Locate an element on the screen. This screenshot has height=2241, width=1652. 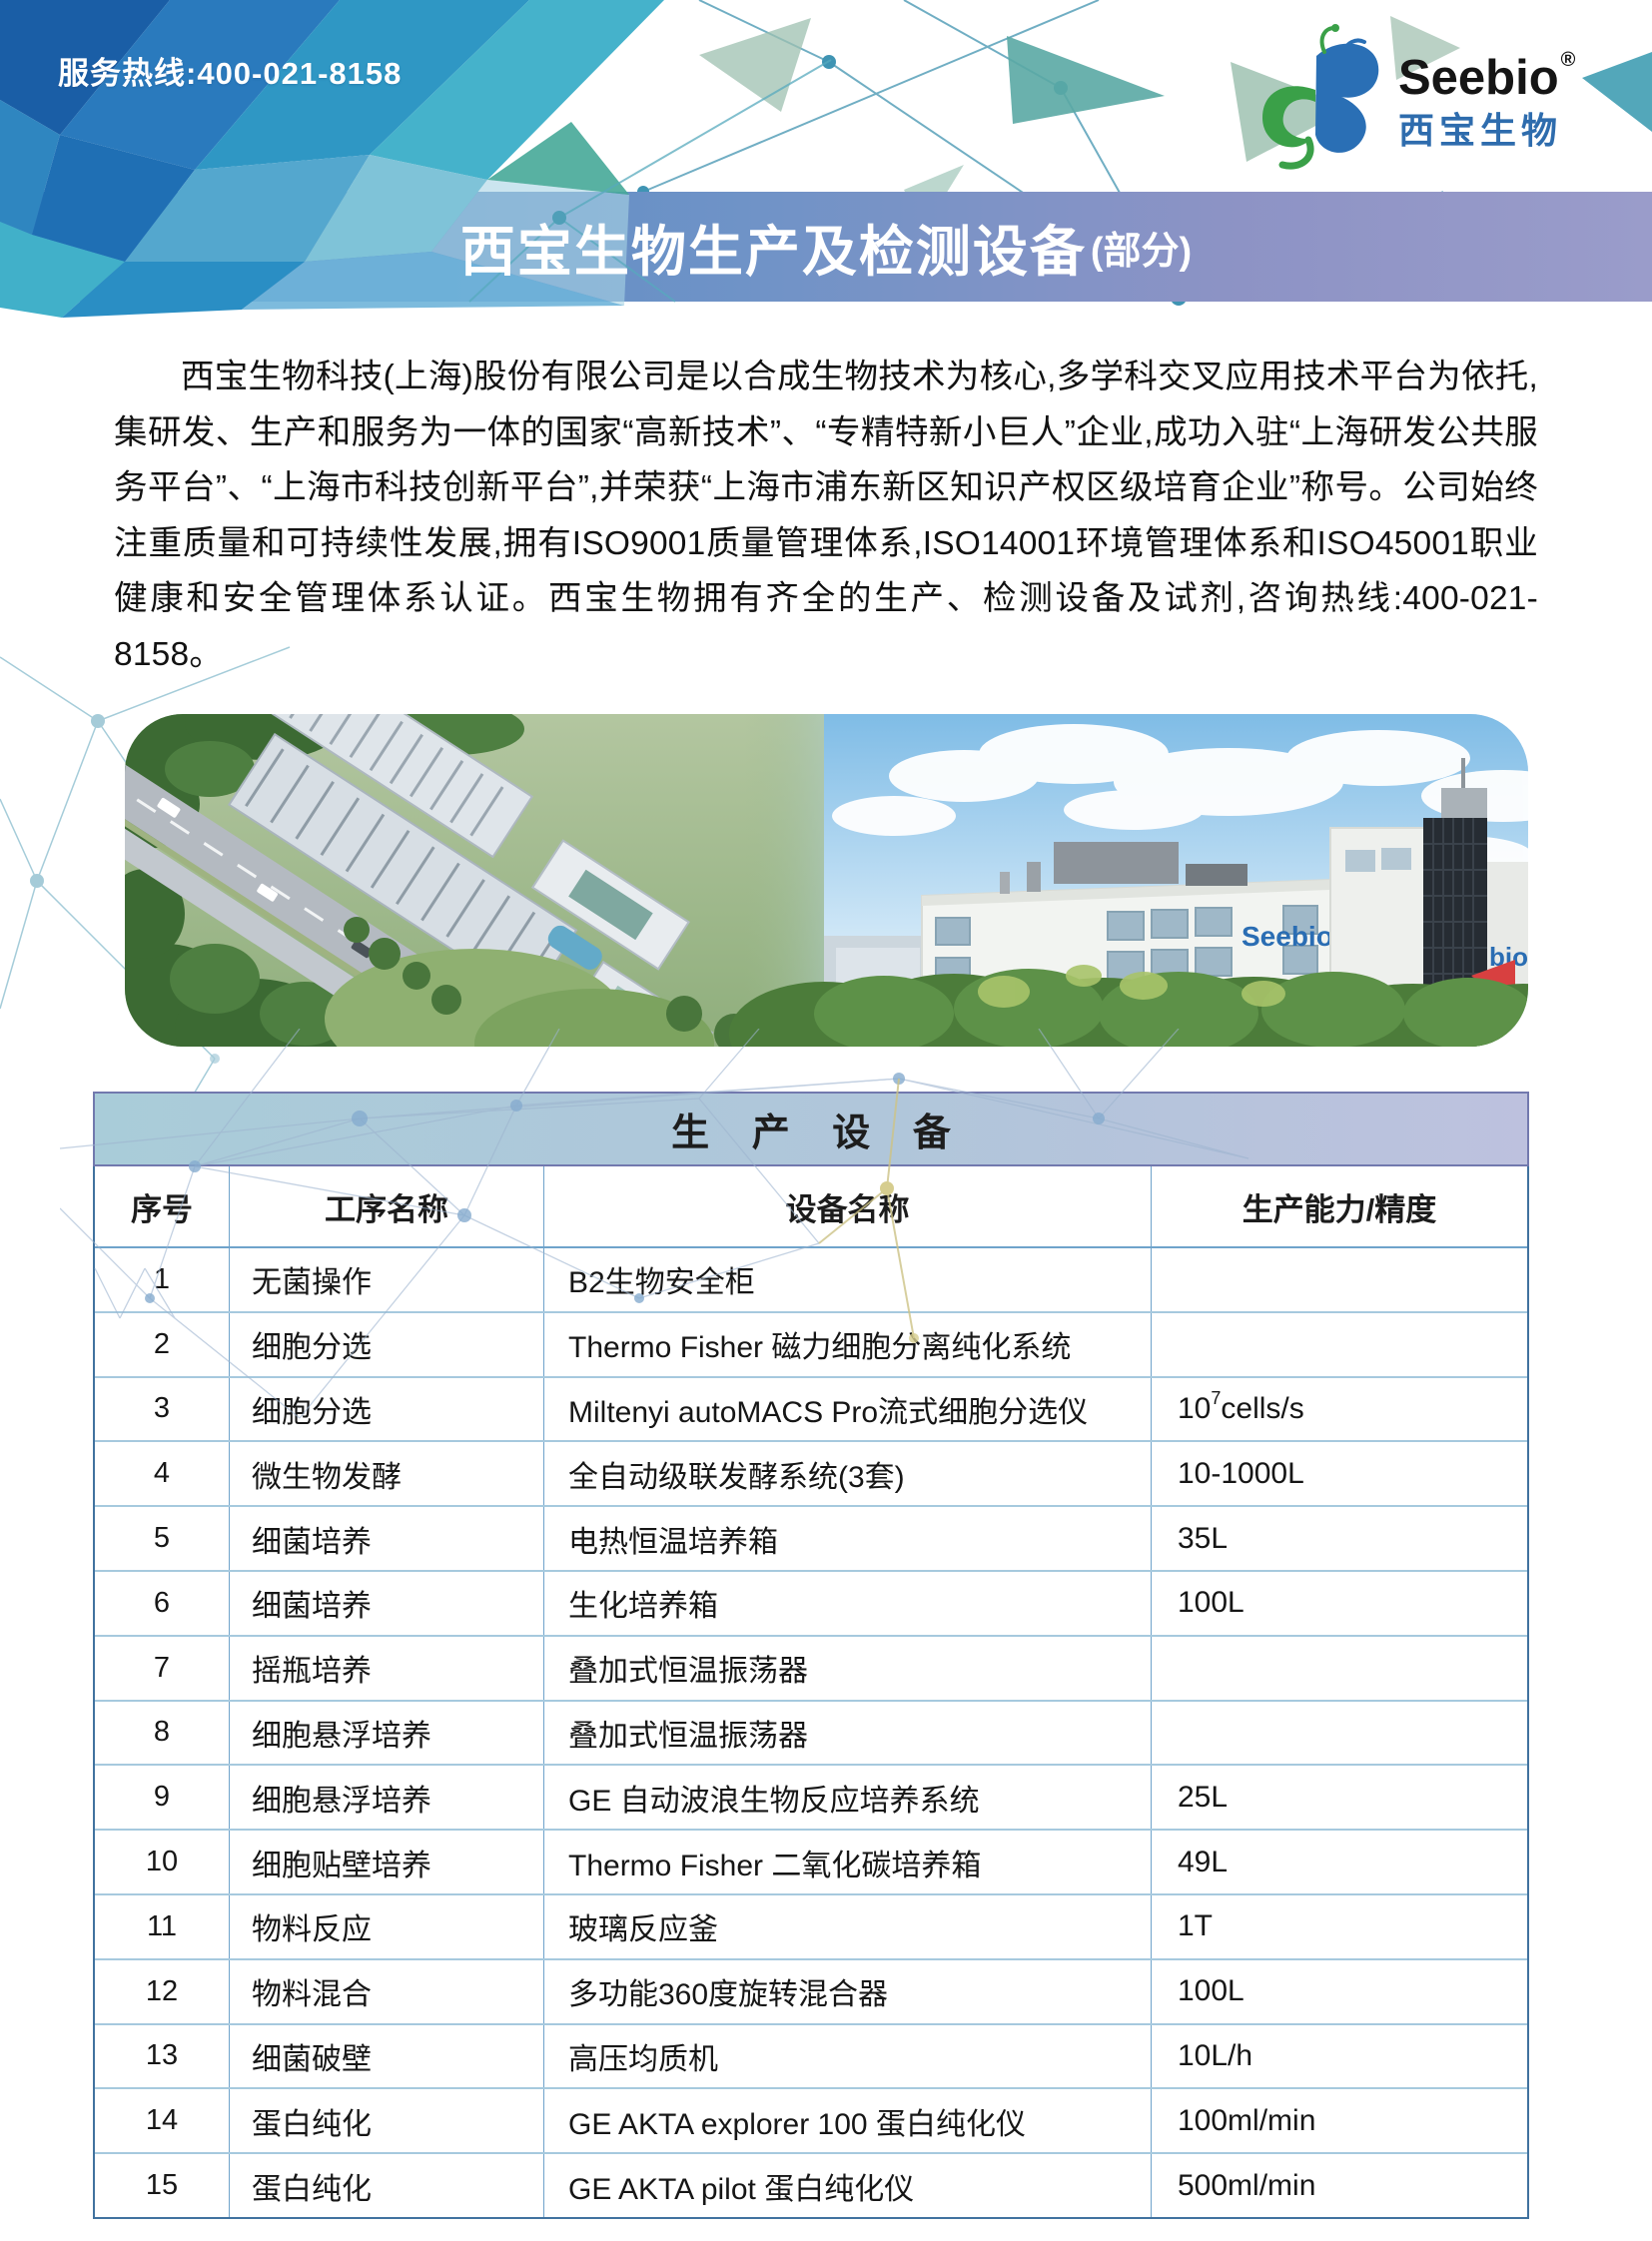
table-title: 生 产 设 备 is located at coordinates (811, 1129).